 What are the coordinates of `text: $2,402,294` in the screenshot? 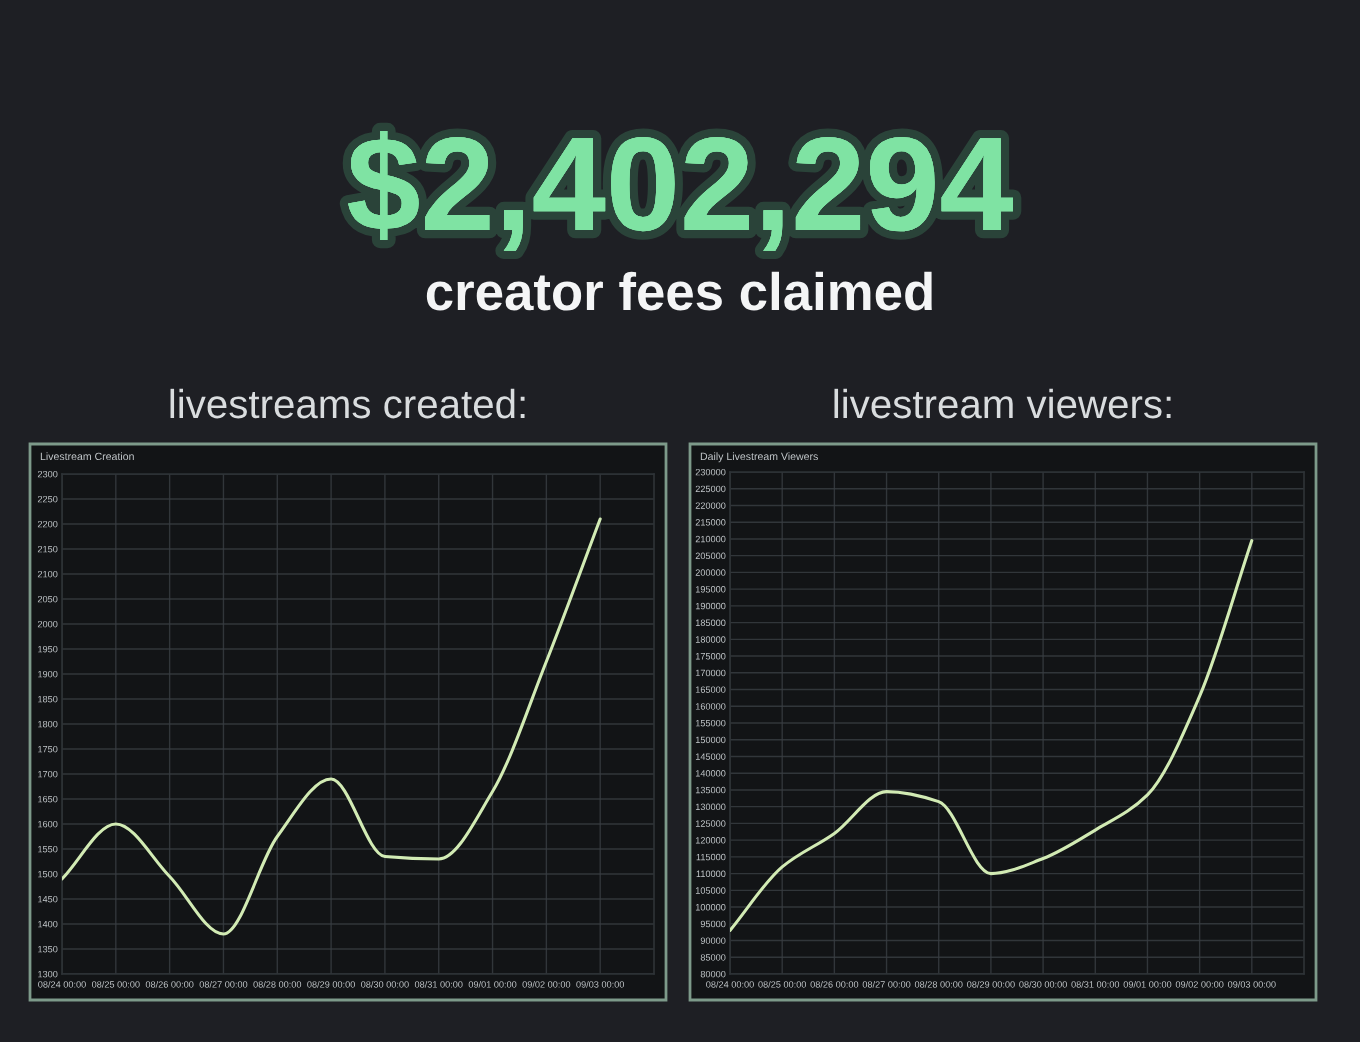 It's located at (680, 191).